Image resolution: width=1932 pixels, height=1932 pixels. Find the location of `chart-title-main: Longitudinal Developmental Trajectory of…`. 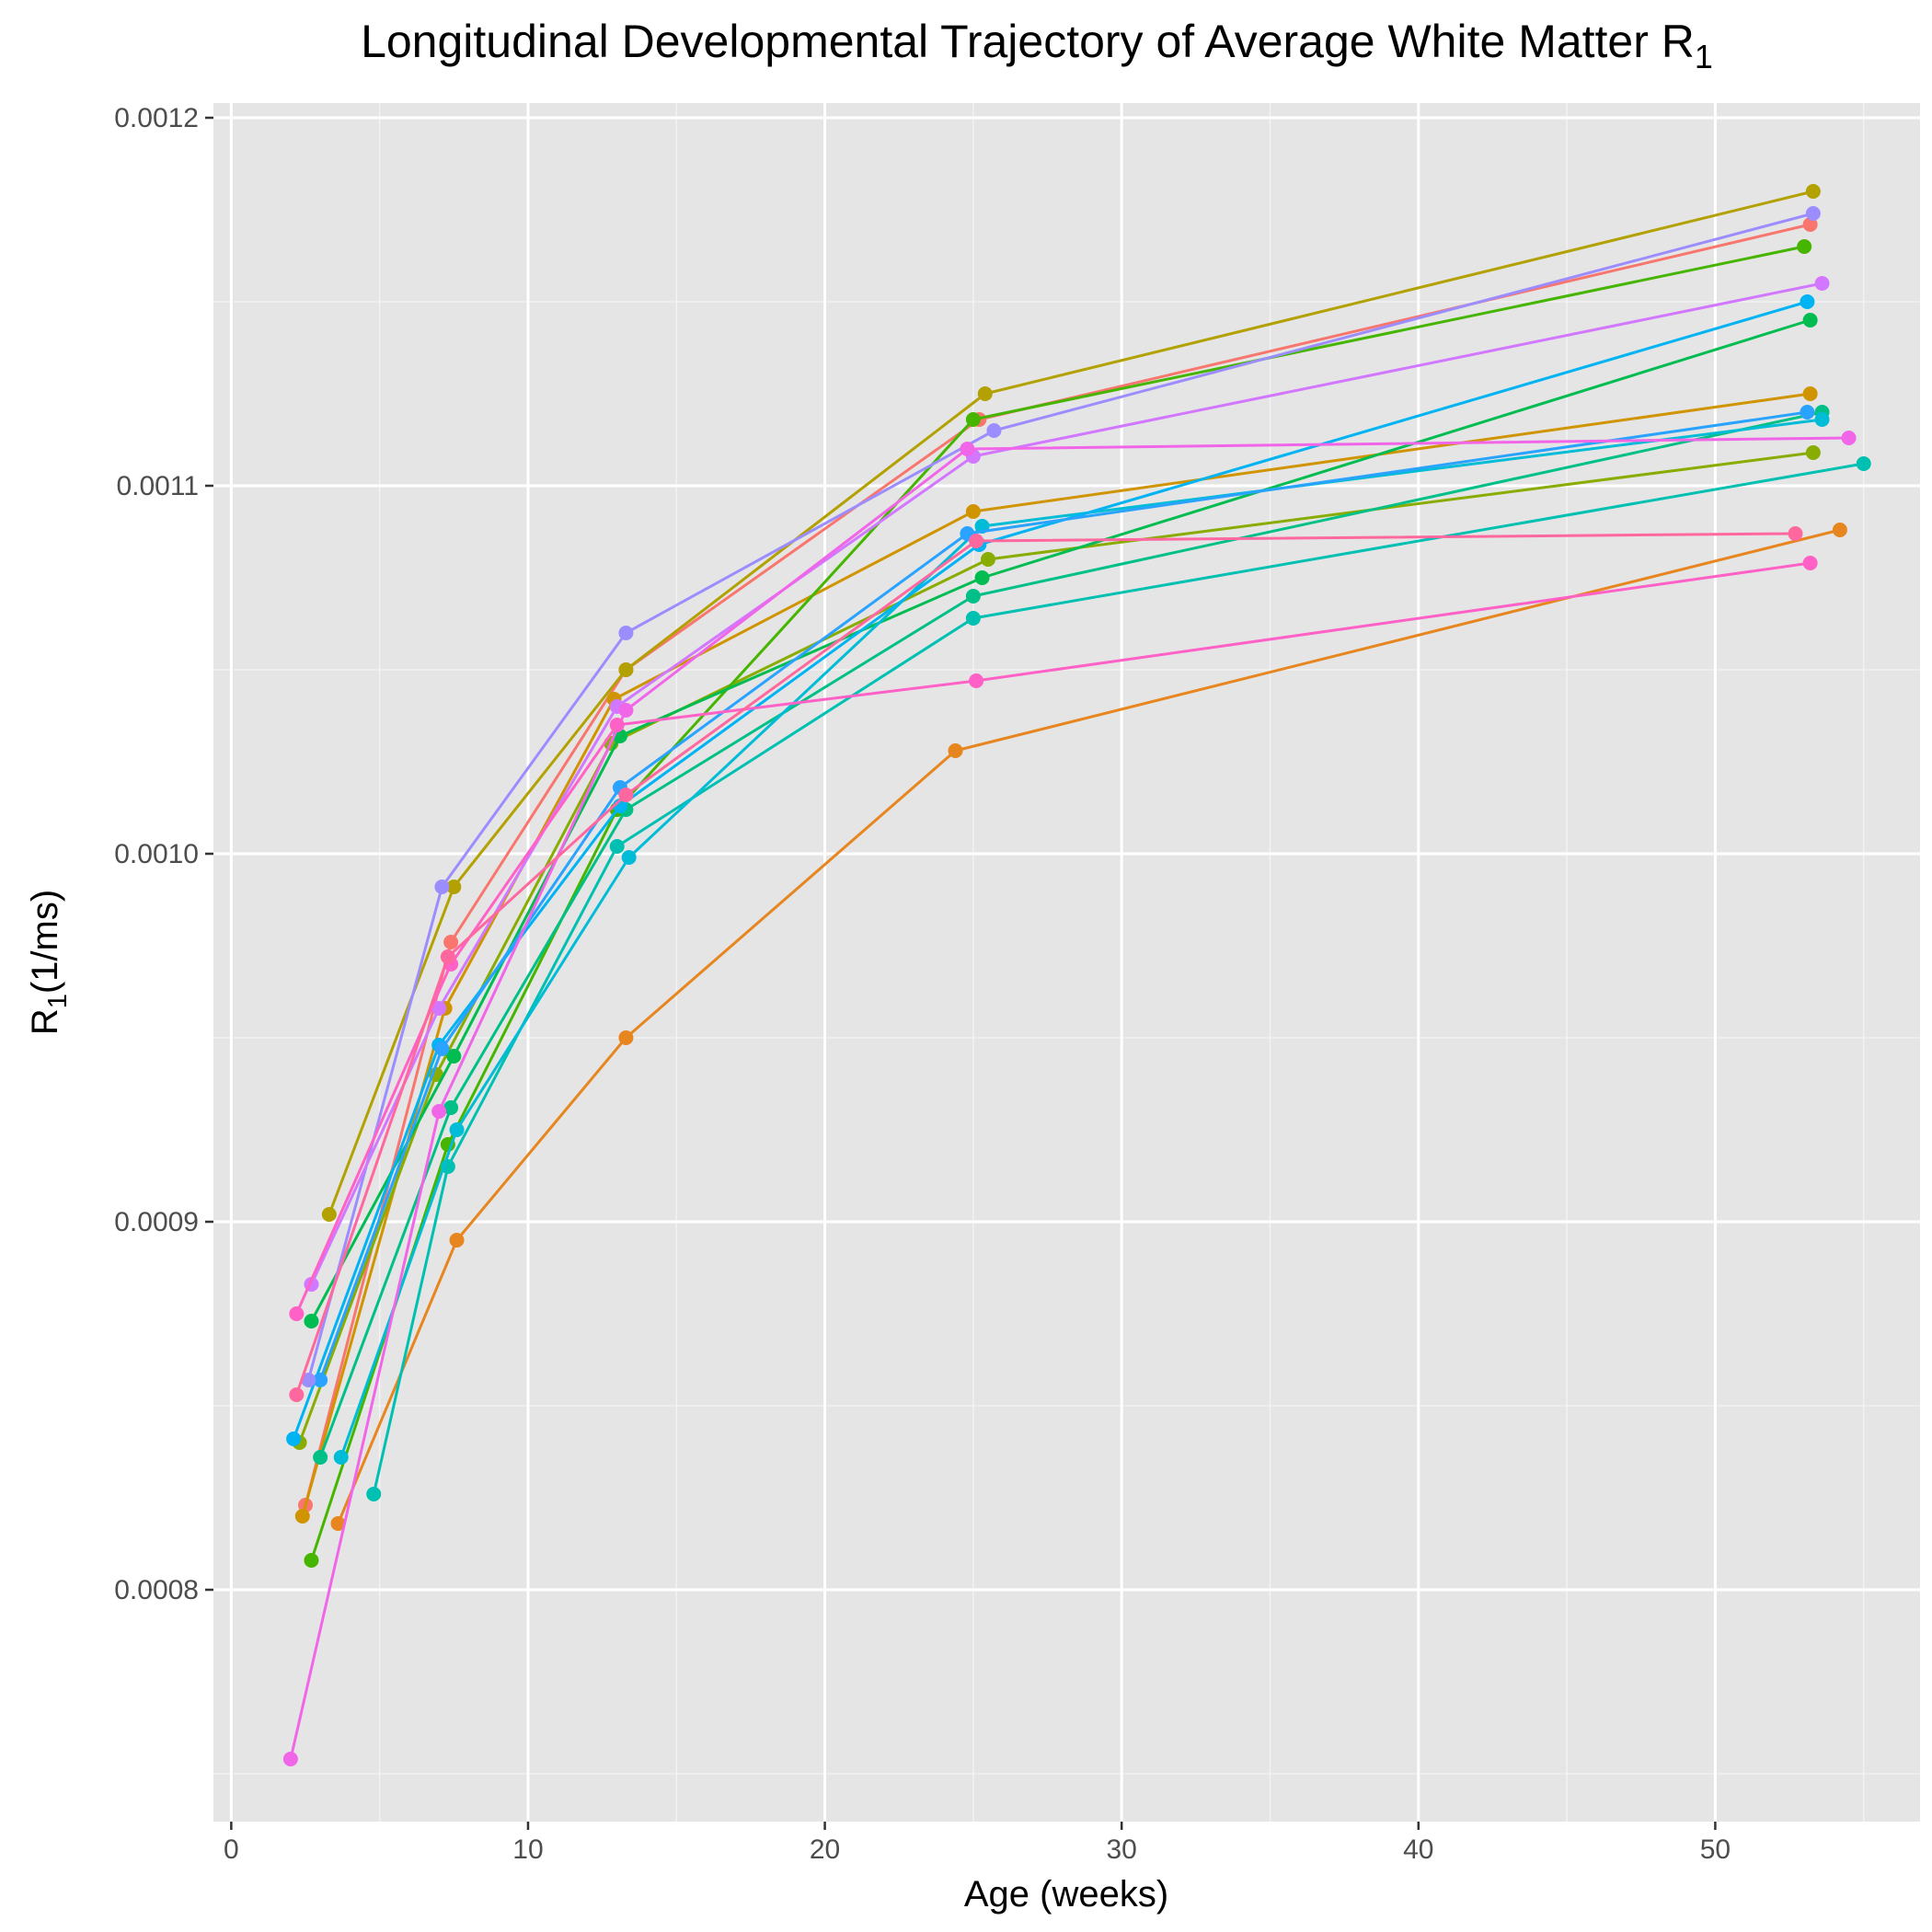

chart-title-main: Longitudinal Developmental Trajectory of… is located at coordinates (1028, 41).